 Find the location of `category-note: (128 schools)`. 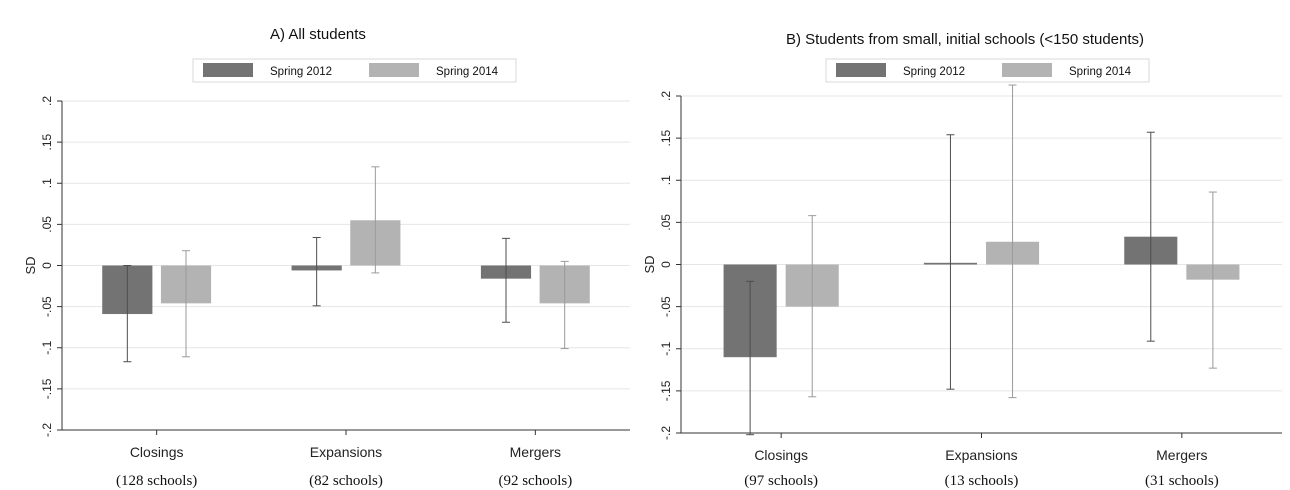

category-note: (128 schools) is located at coordinates (156, 481).